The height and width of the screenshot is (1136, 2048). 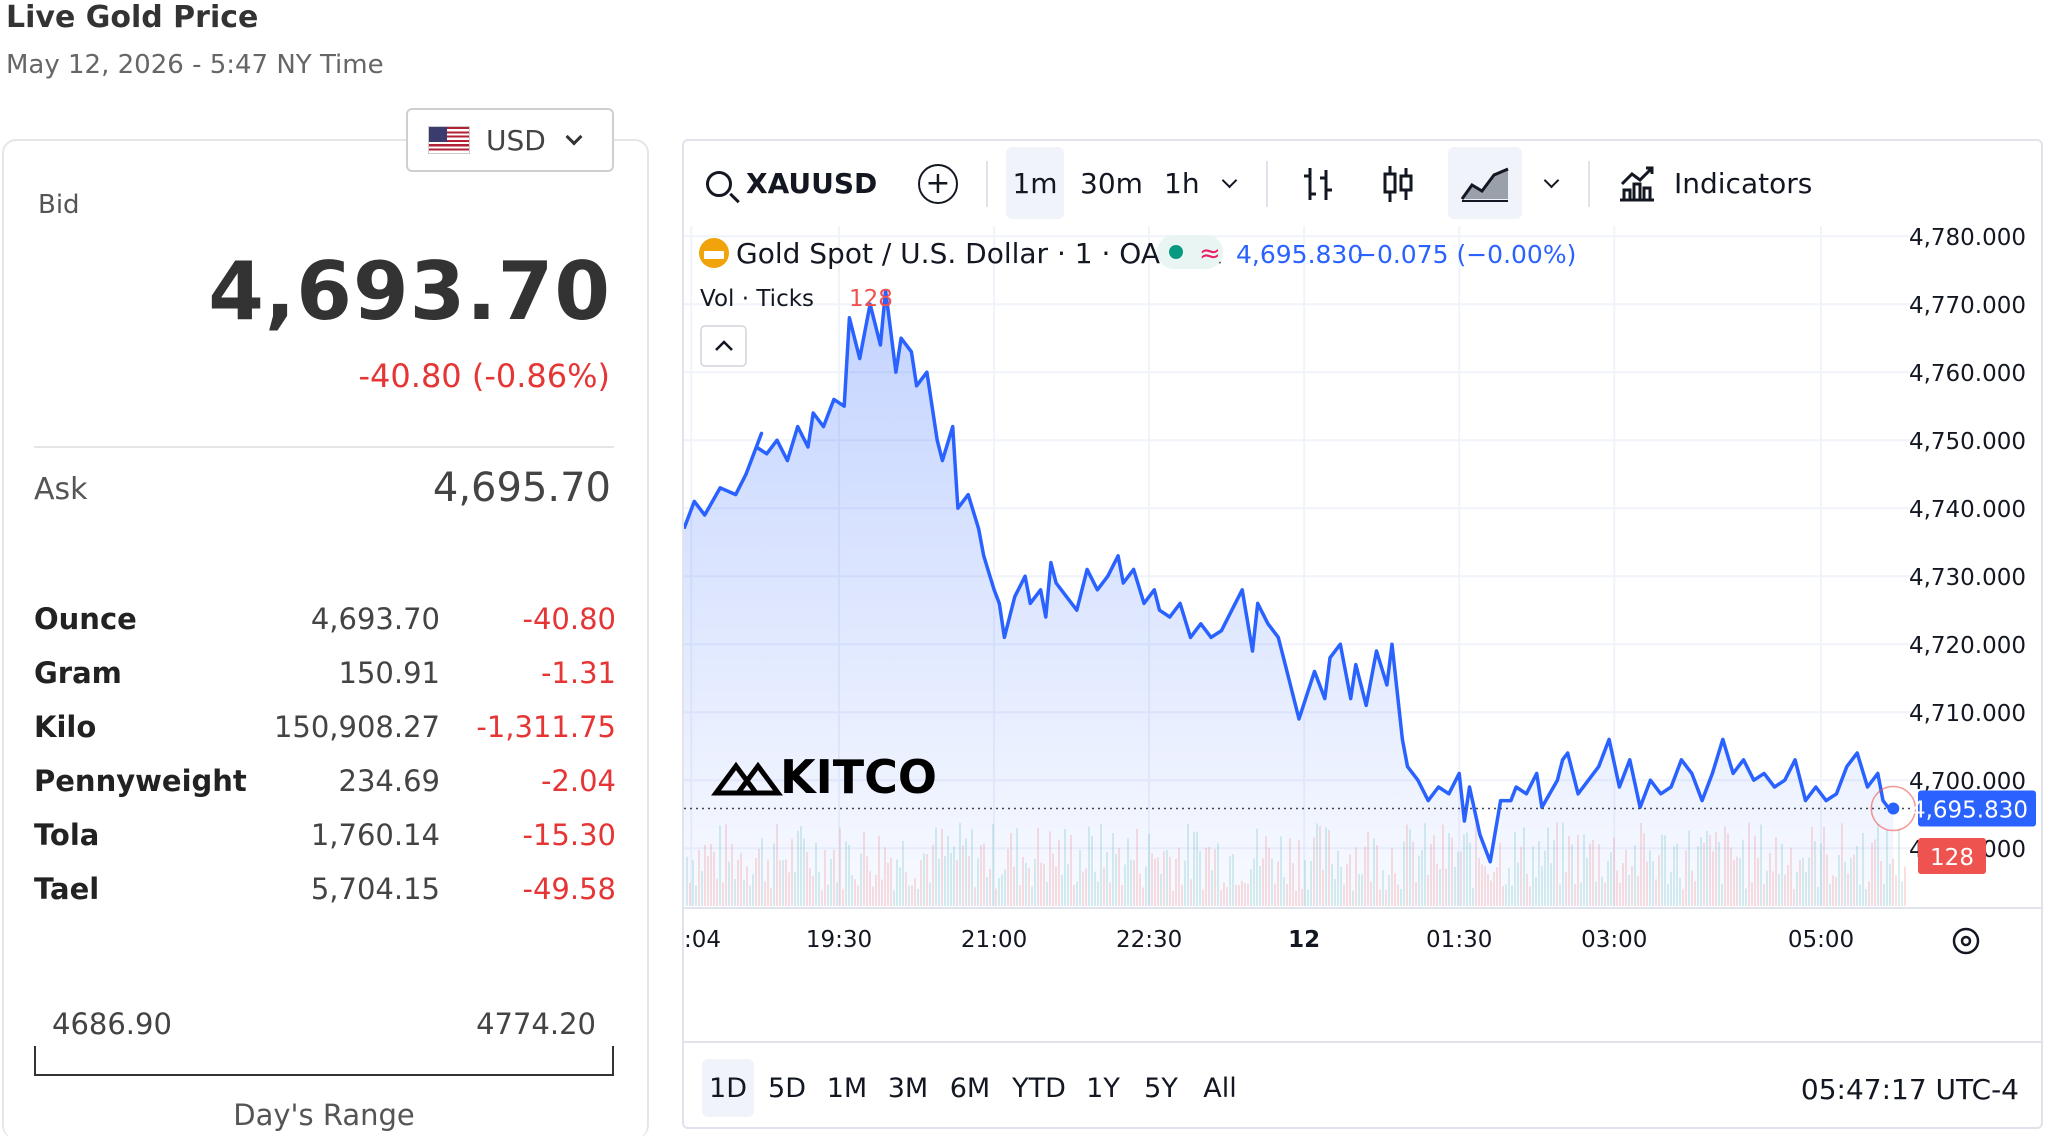 I want to click on indicators-icon, so click(x=1637, y=183).